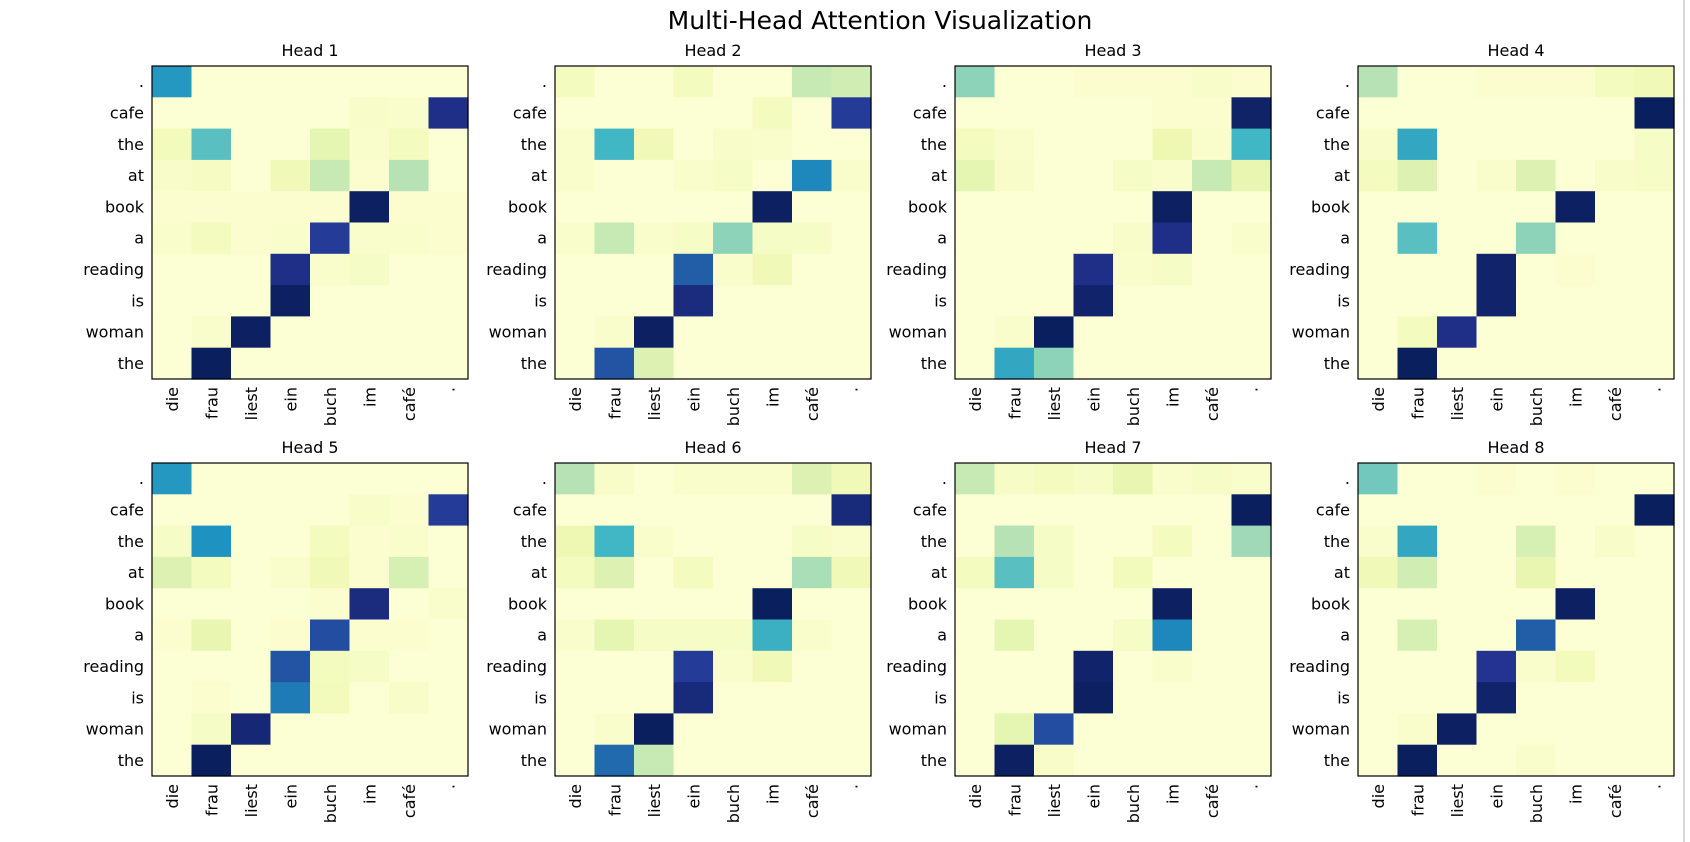 Image resolution: width=1690 pixels, height=842 pixels. I want to click on x-tick-label: ., so click(1654, 389).